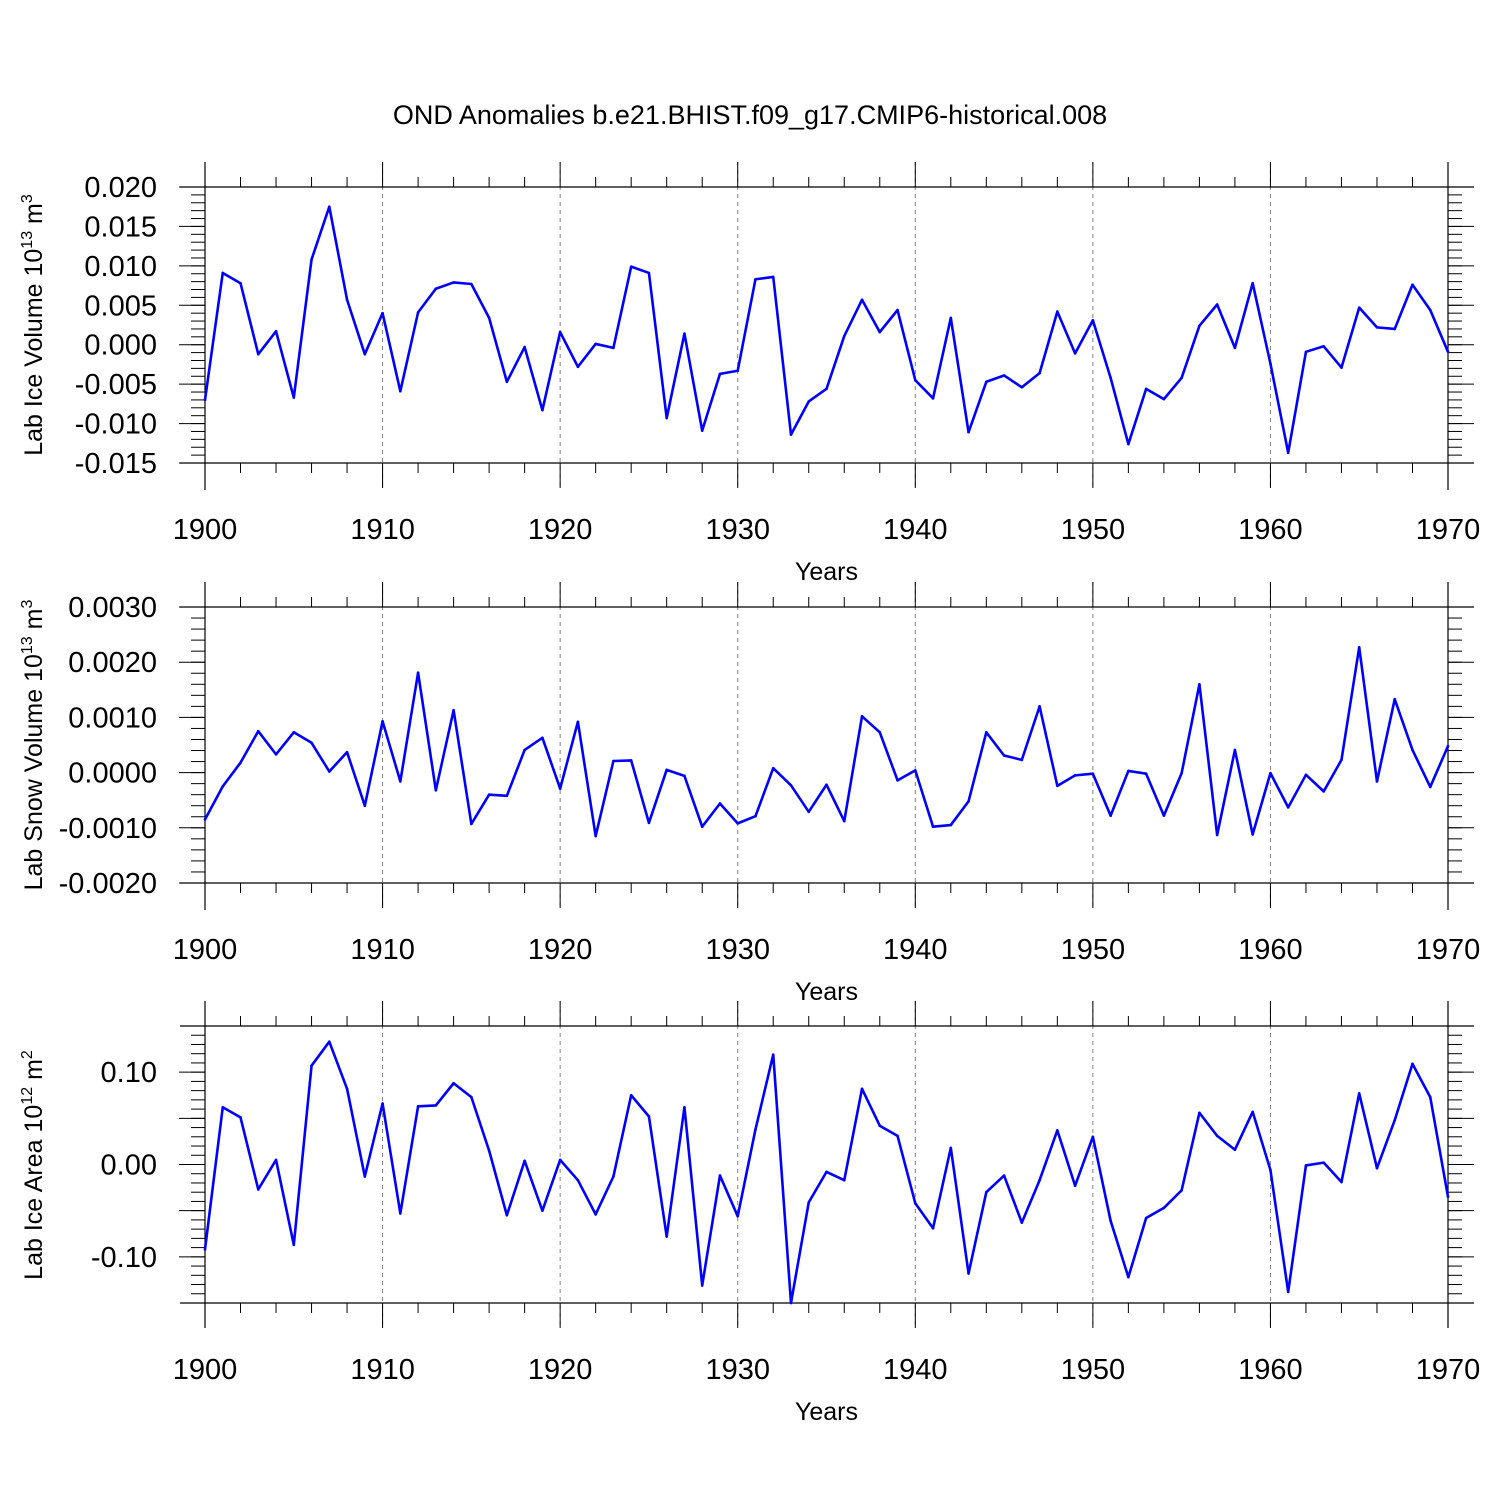 This screenshot has width=1500, height=1500. Describe the element at coordinates (120, 346) in the screenshot. I see `ice-volume-y-tick-label: 0.000` at that location.